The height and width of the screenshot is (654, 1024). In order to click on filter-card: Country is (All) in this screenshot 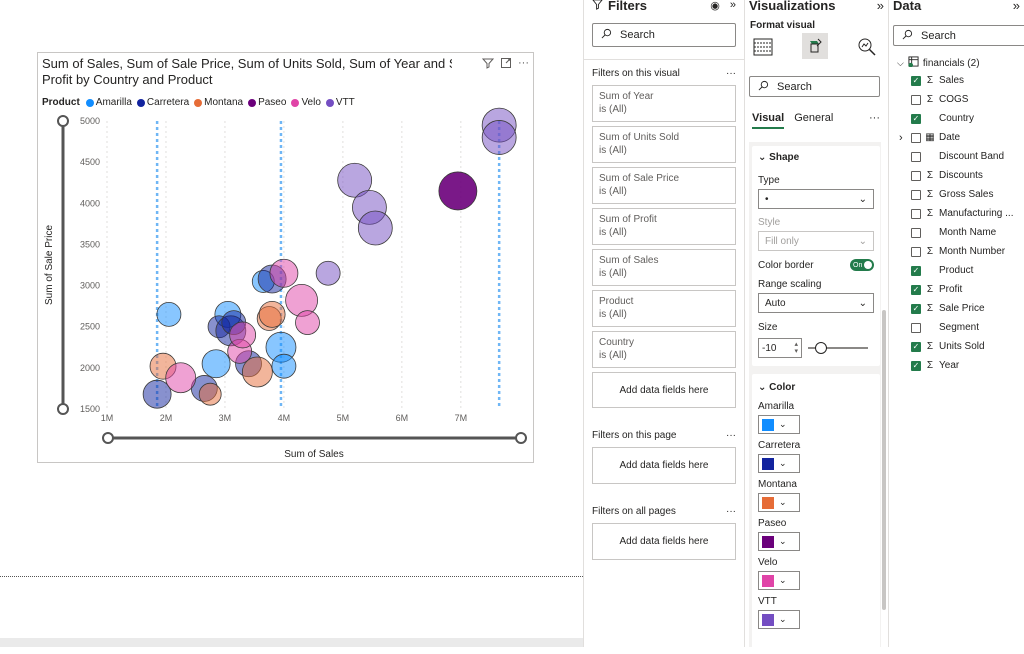, I will do `click(664, 349)`.